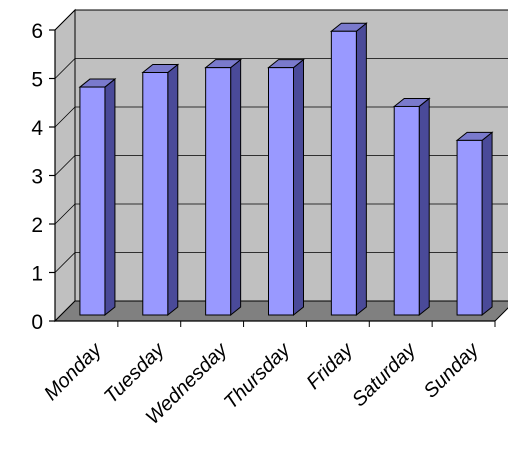  What do you see at coordinates (92, 201) in the screenshot?
I see `bar-monday` at bounding box center [92, 201].